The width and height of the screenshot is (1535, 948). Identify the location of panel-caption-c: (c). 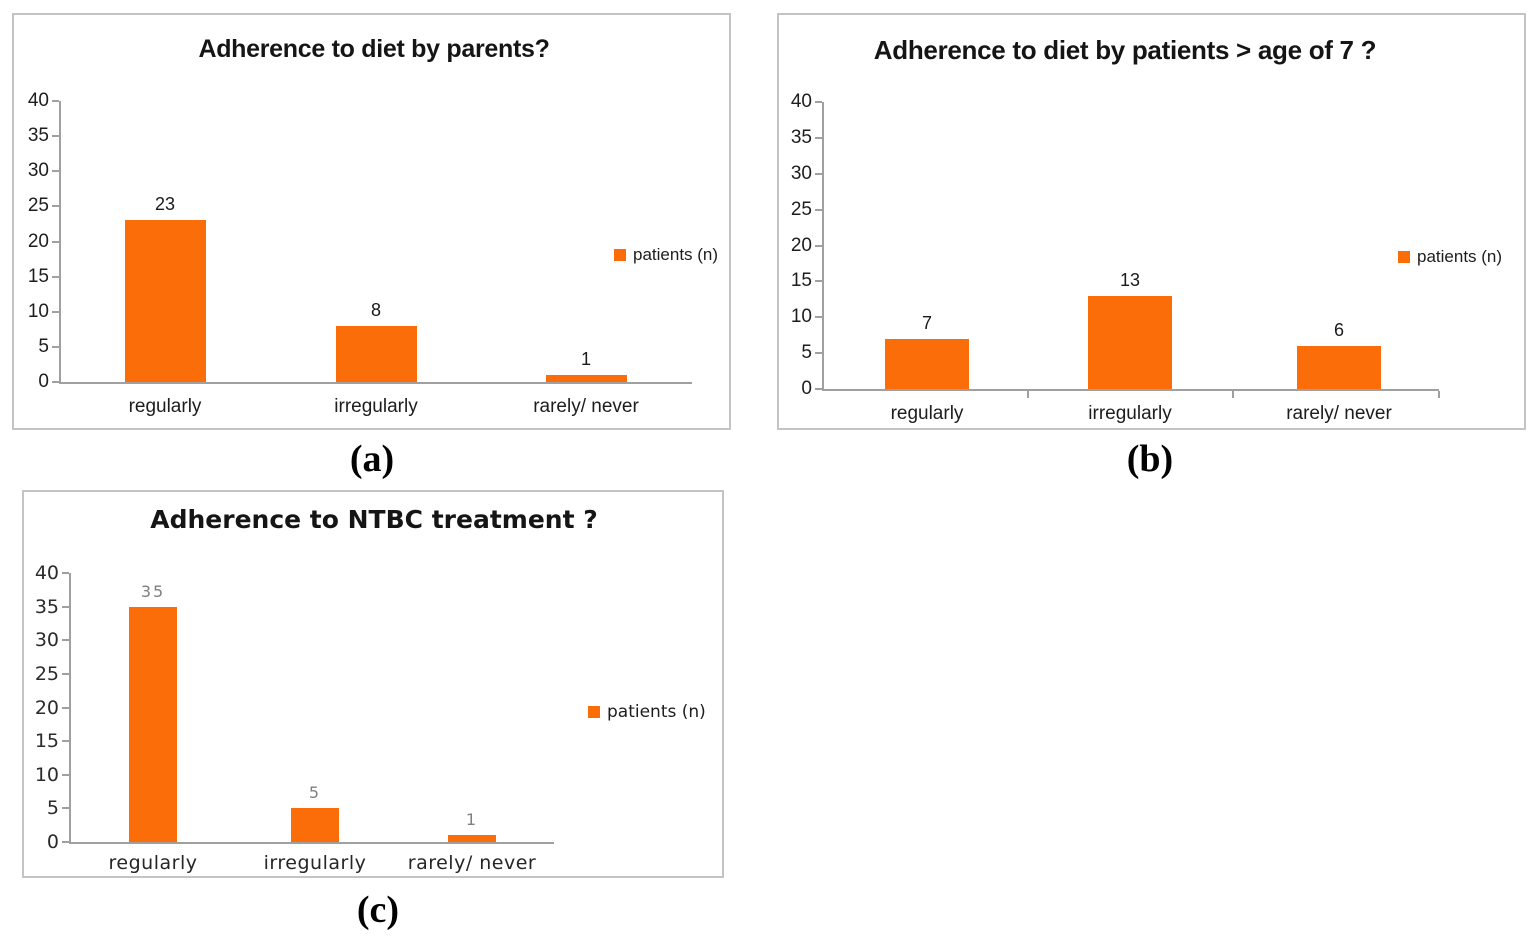
(378, 910).